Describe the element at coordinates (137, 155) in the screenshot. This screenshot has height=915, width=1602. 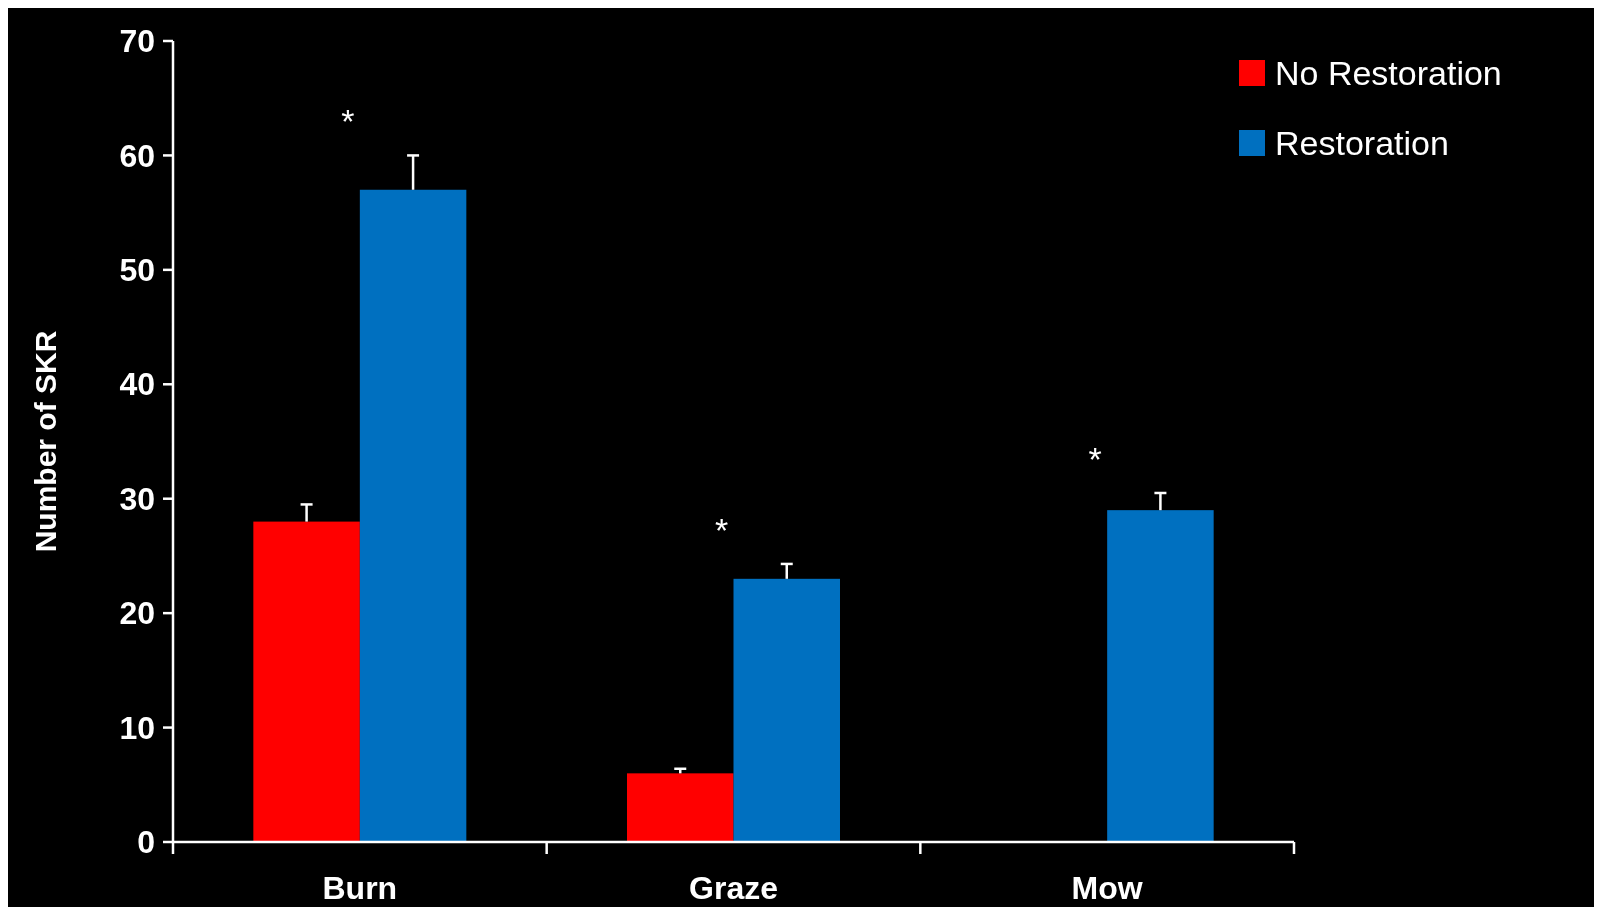
I see `y-tick-label: 60` at that location.